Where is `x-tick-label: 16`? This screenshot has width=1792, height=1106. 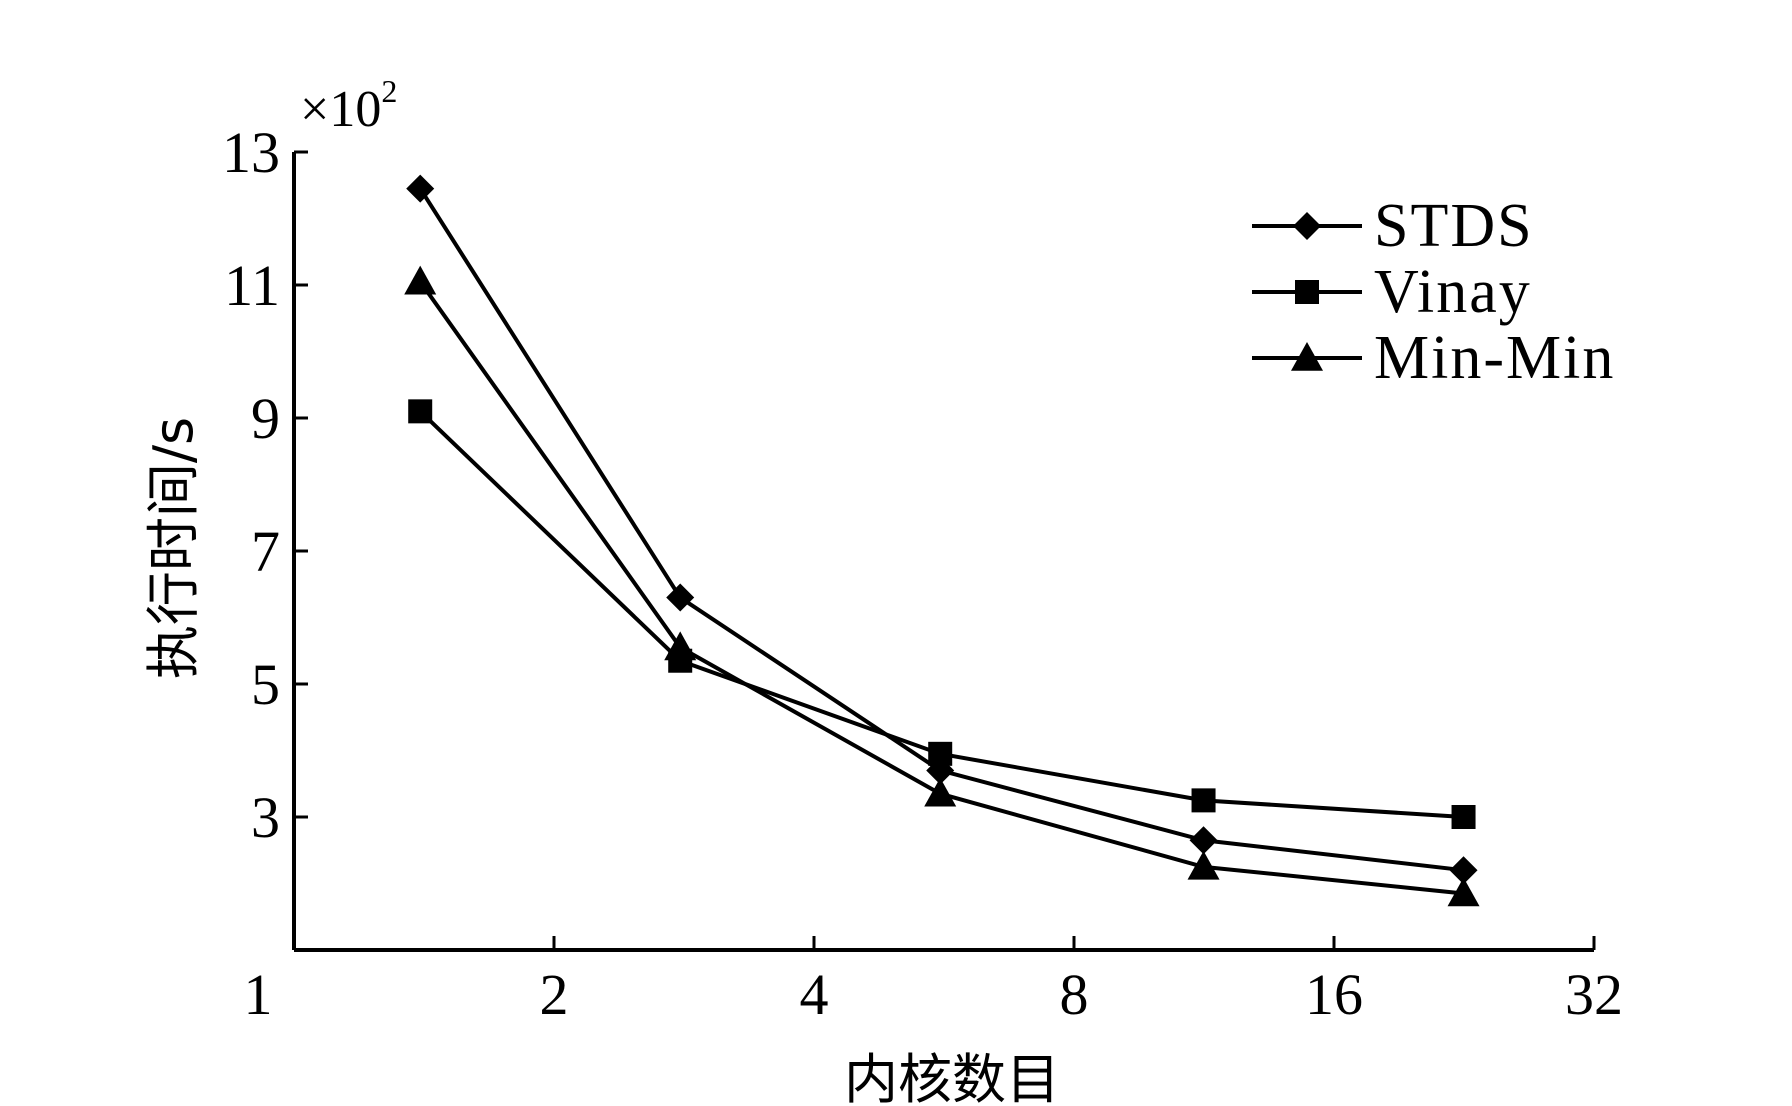 x-tick-label: 16 is located at coordinates (1334, 994).